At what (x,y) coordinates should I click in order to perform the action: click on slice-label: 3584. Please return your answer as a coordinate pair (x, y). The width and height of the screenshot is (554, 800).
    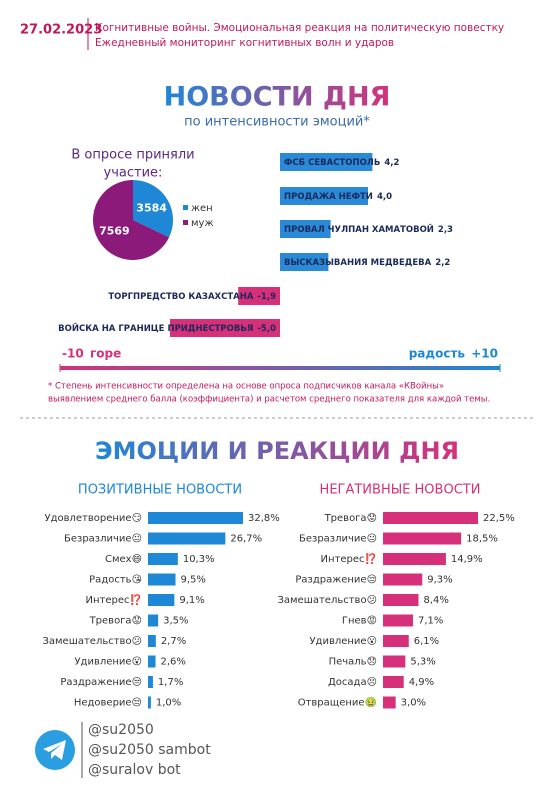
    Looking at the image, I should click on (151, 207).